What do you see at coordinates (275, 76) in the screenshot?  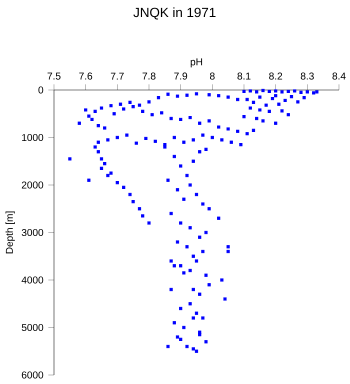 I see `x-tick-label: 8.2` at bounding box center [275, 76].